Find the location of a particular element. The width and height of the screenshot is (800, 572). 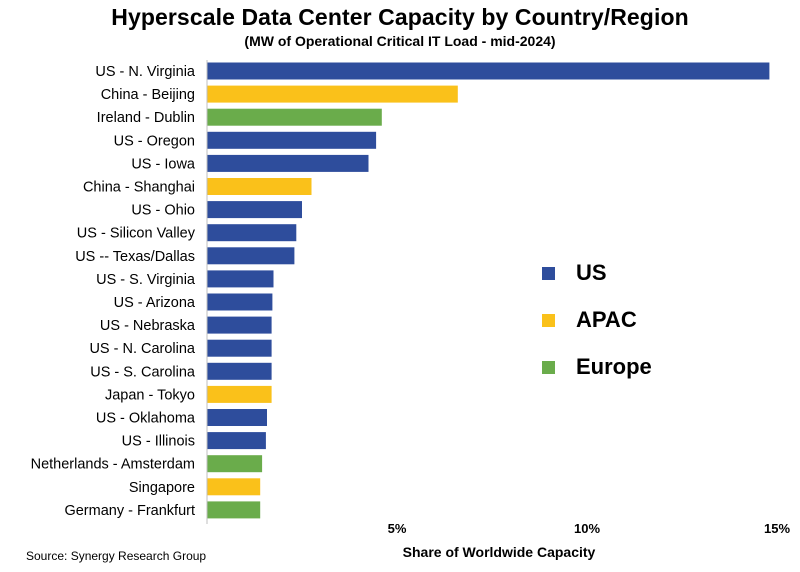

category-label-japan-tokyo: Japan - Tokyo is located at coordinates (150, 395).